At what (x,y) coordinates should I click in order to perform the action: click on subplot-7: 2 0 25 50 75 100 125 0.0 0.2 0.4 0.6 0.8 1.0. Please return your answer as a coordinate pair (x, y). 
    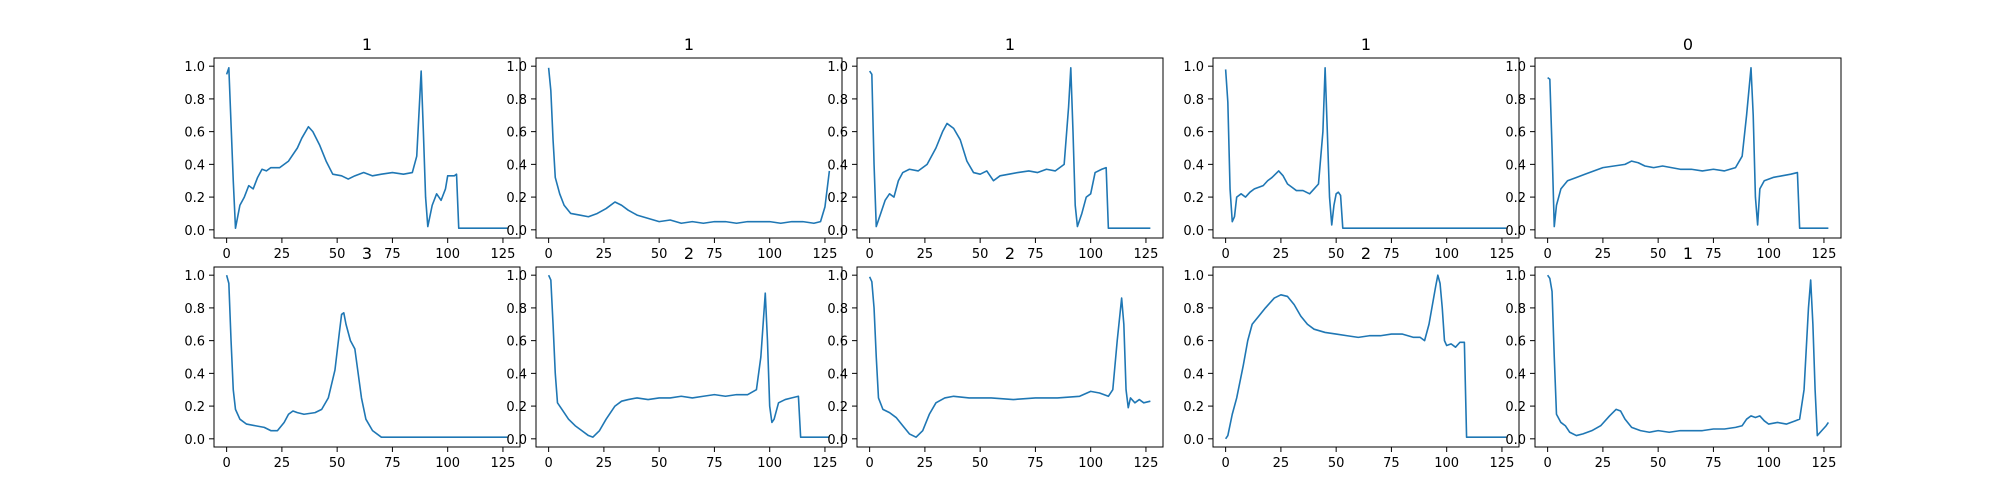
    Looking at the image, I should click on (674, 357).